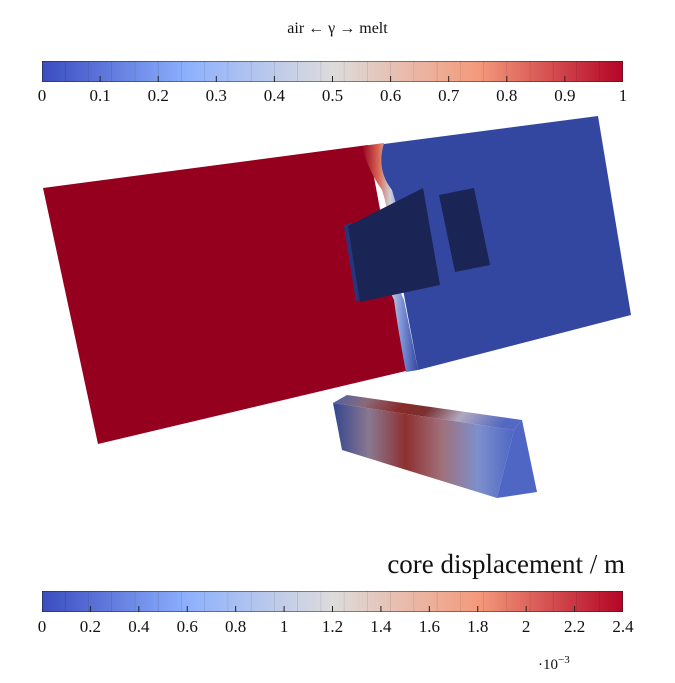 The image size is (675, 683). What do you see at coordinates (517, 459) in the screenshot?
I see `core-bar-end-face` at bounding box center [517, 459].